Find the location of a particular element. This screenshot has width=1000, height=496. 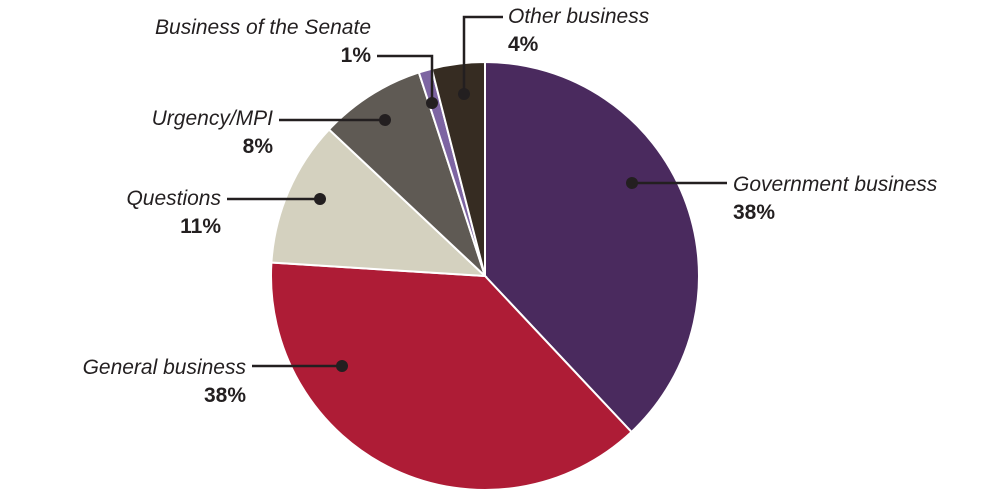

slice-pct-business-of-the-senate: 1% is located at coordinates (356, 55).